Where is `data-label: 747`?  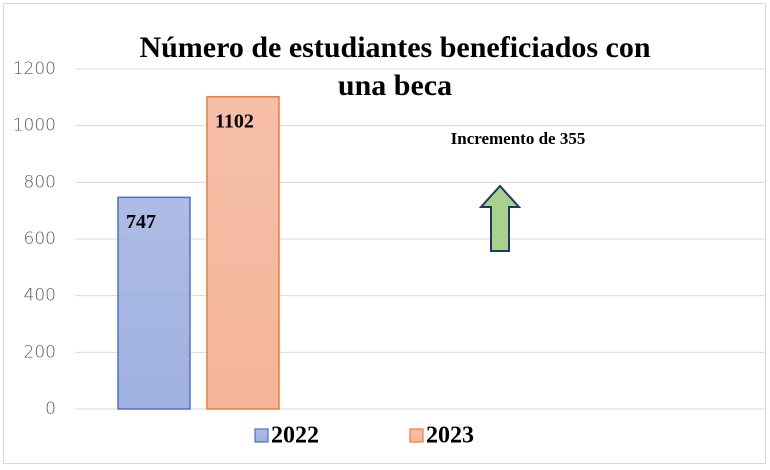
data-label: 747 is located at coordinates (141, 222).